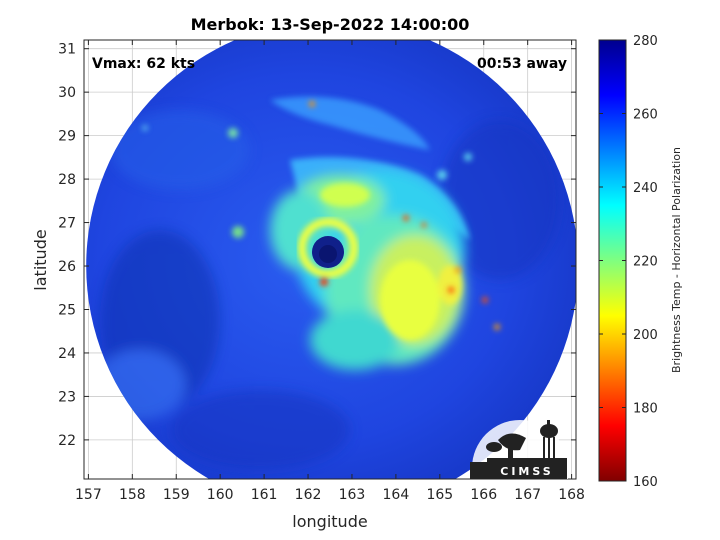 The width and height of the screenshot is (720, 540). I want to click on x-tick-label: 157, so click(88, 495).